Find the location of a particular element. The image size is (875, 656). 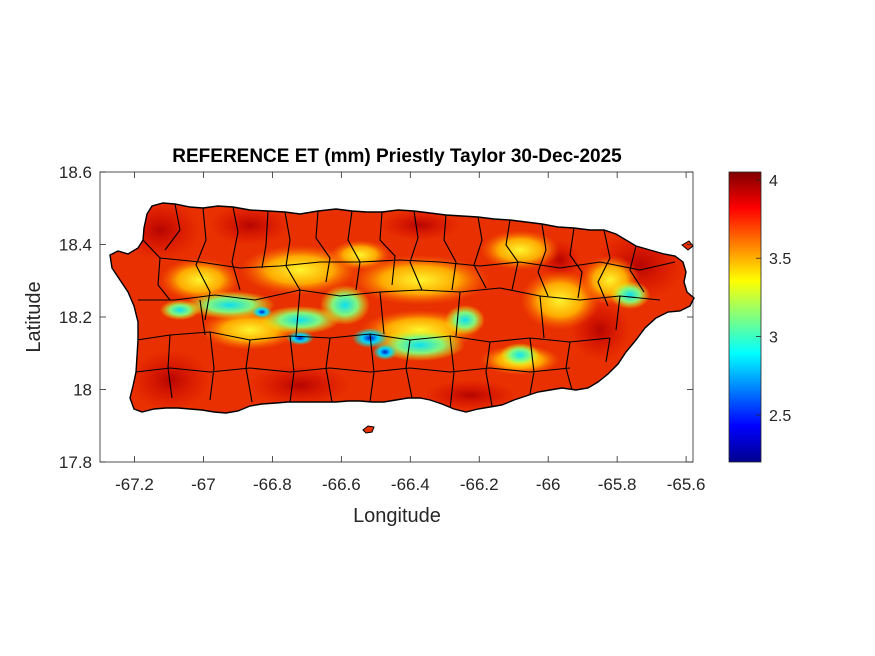

x-tick-label: -66 is located at coordinates (548, 484).